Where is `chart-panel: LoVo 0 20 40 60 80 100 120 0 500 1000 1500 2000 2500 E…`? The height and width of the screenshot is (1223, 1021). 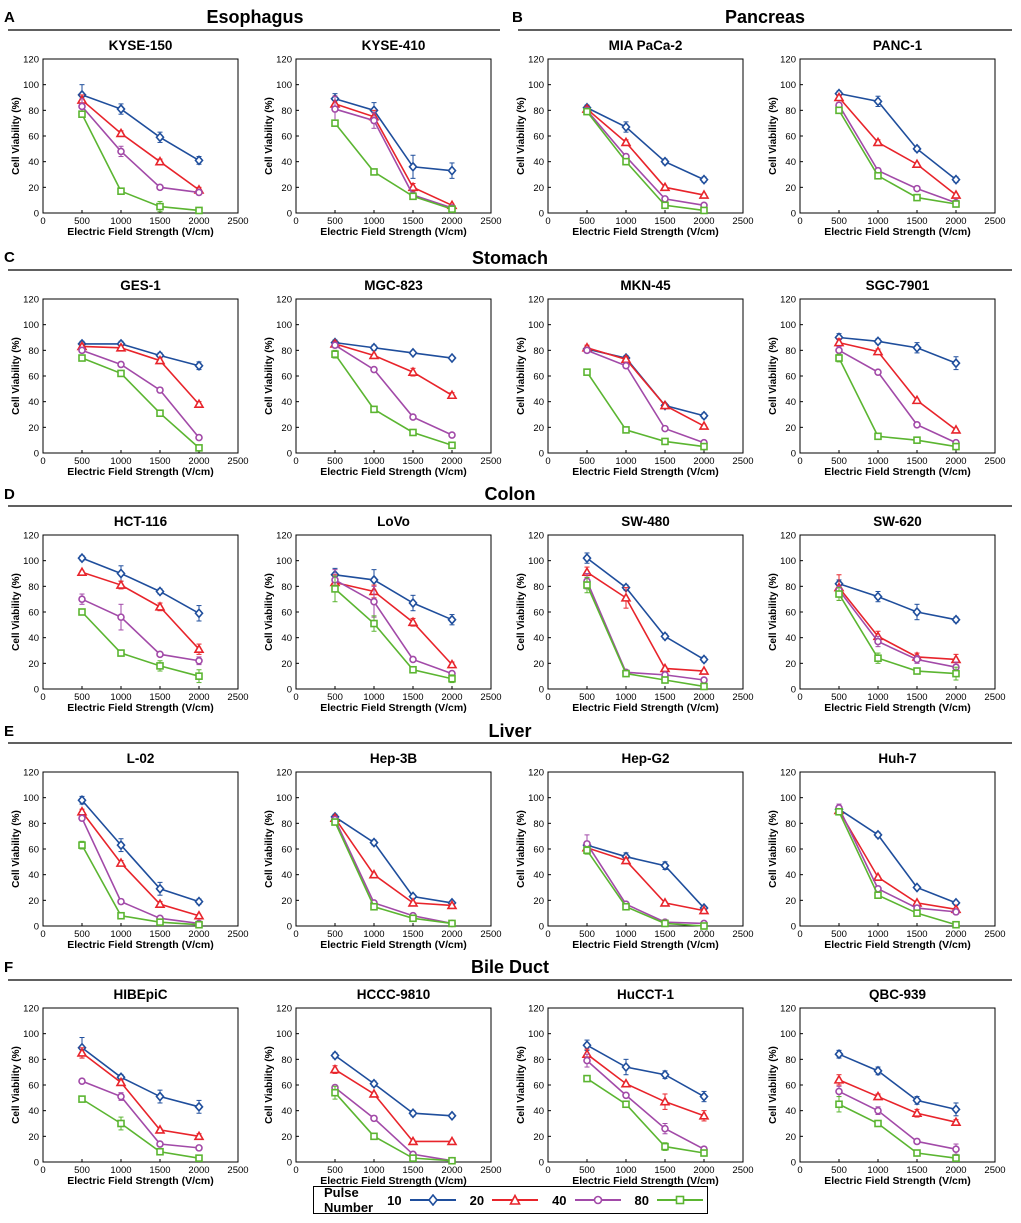
chart-panel: LoVo 0 20 40 60 80 100 120 0 500 1000 1500 2000 2500 E… is located at coordinates (383, 614).